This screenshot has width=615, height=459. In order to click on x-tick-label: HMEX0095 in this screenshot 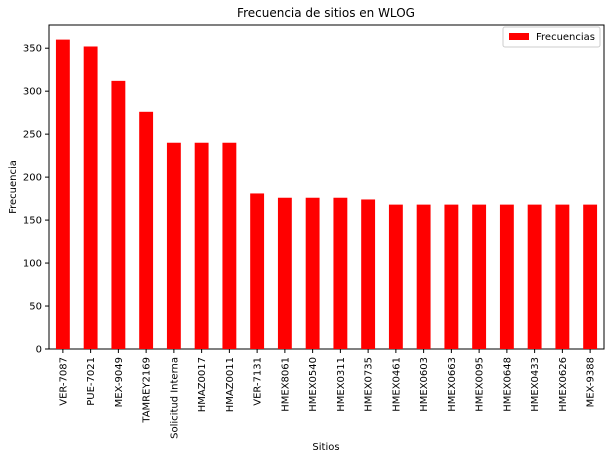, I will do `click(480, 384)`.